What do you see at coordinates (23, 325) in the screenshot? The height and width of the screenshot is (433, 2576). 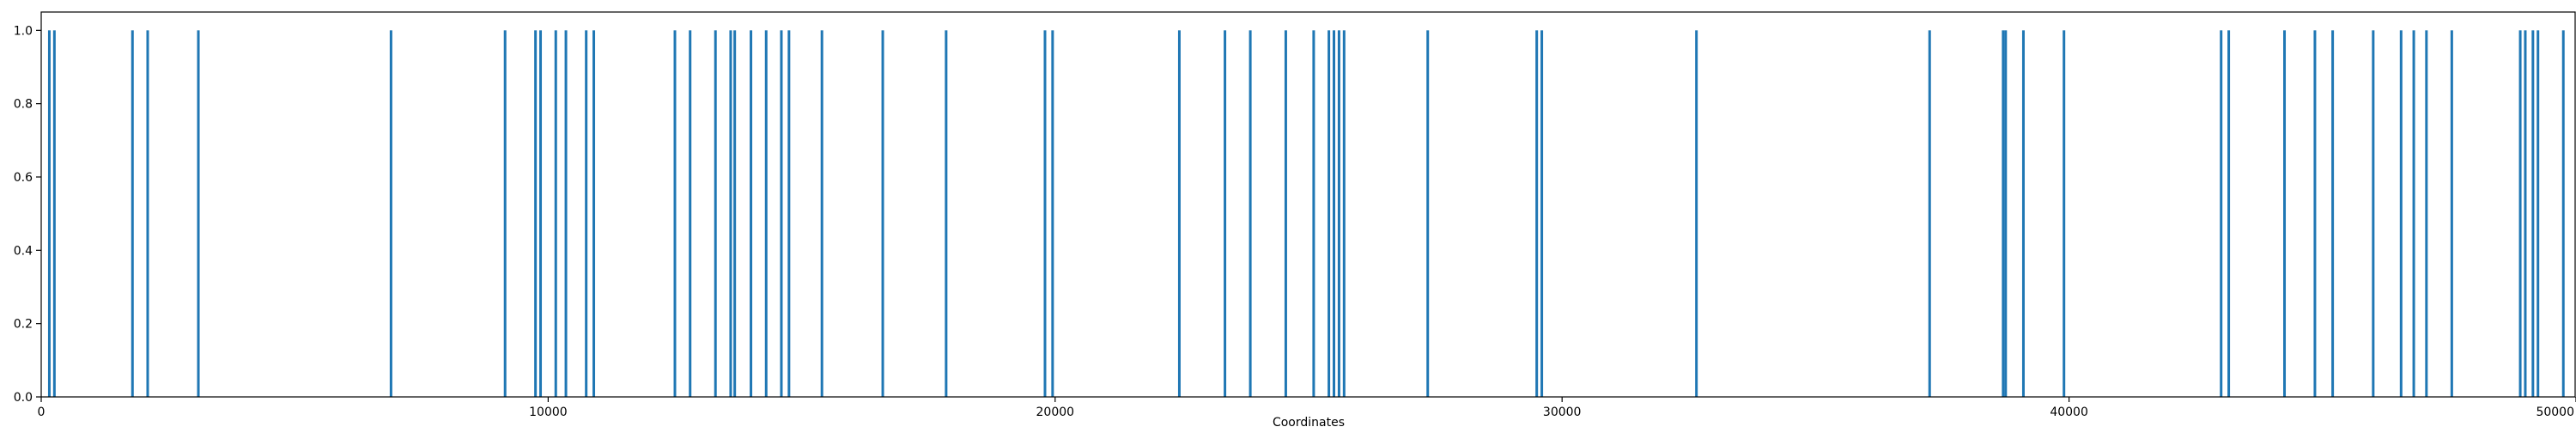 I see `y-tick-label: 0.2` at bounding box center [23, 325].